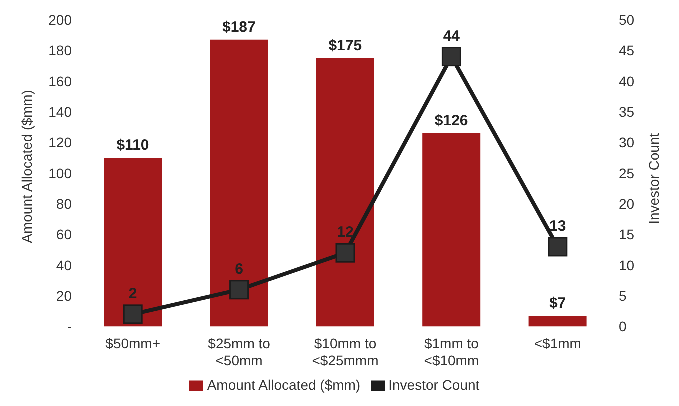  What do you see at coordinates (60, 173) in the screenshot?
I see `y-tick-label: 100` at bounding box center [60, 173].